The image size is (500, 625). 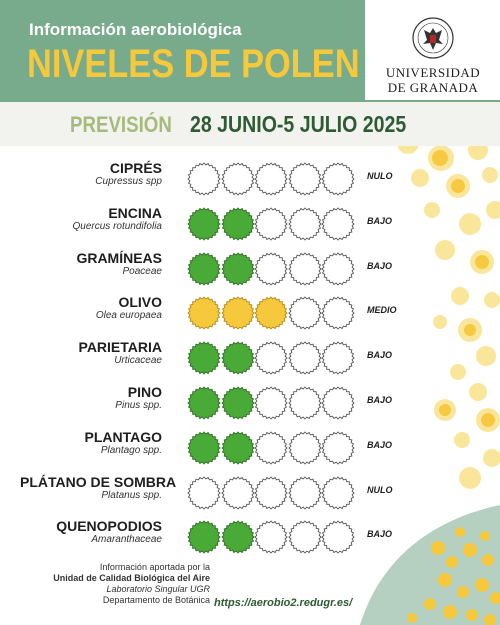 What do you see at coordinates (121, 124) in the screenshot?
I see `forecast-label: PREVISIÓN` at bounding box center [121, 124].